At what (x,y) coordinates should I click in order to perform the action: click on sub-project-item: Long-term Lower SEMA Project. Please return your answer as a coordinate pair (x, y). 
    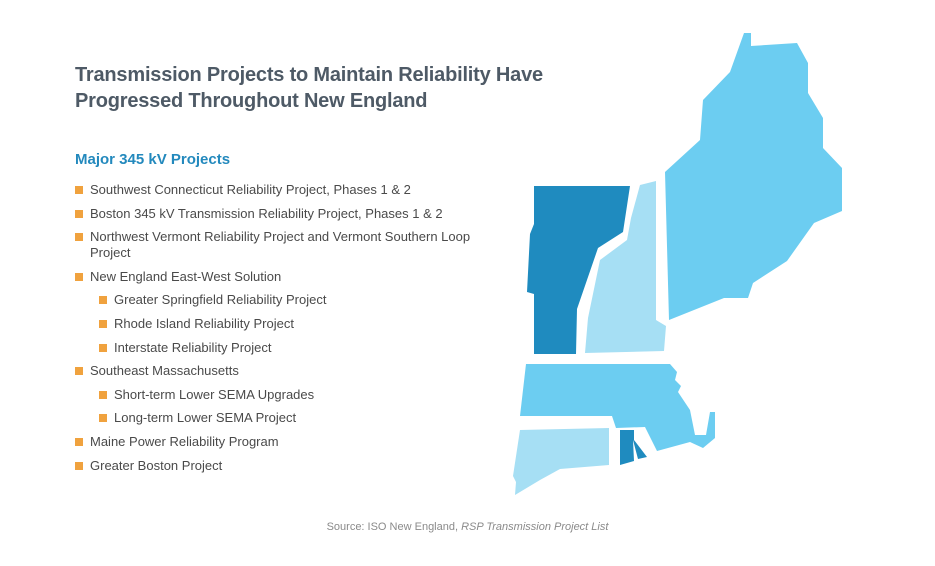
    Looking at the image, I should click on (297, 418).